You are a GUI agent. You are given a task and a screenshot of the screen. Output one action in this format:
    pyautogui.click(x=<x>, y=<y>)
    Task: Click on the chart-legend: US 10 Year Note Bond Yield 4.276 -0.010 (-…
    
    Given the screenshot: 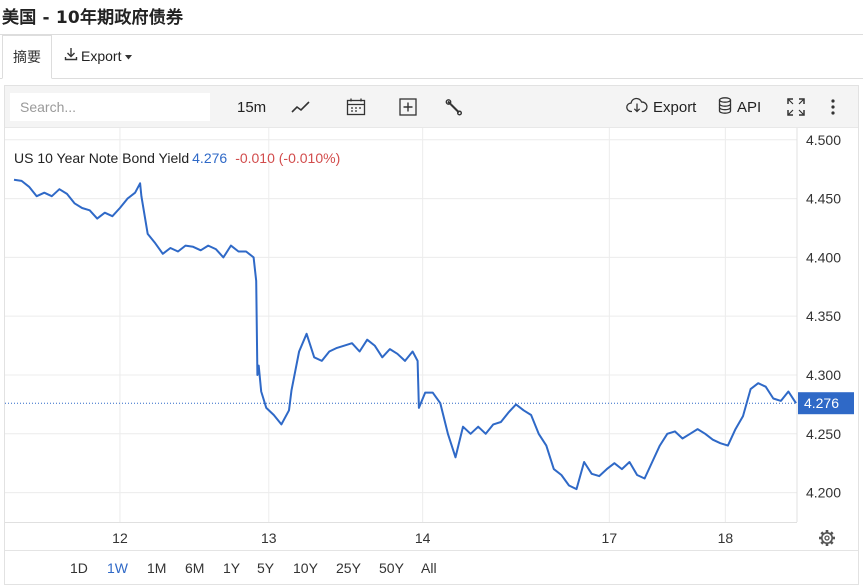 What is the action you would take?
    pyautogui.click(x=177, y=158)
    